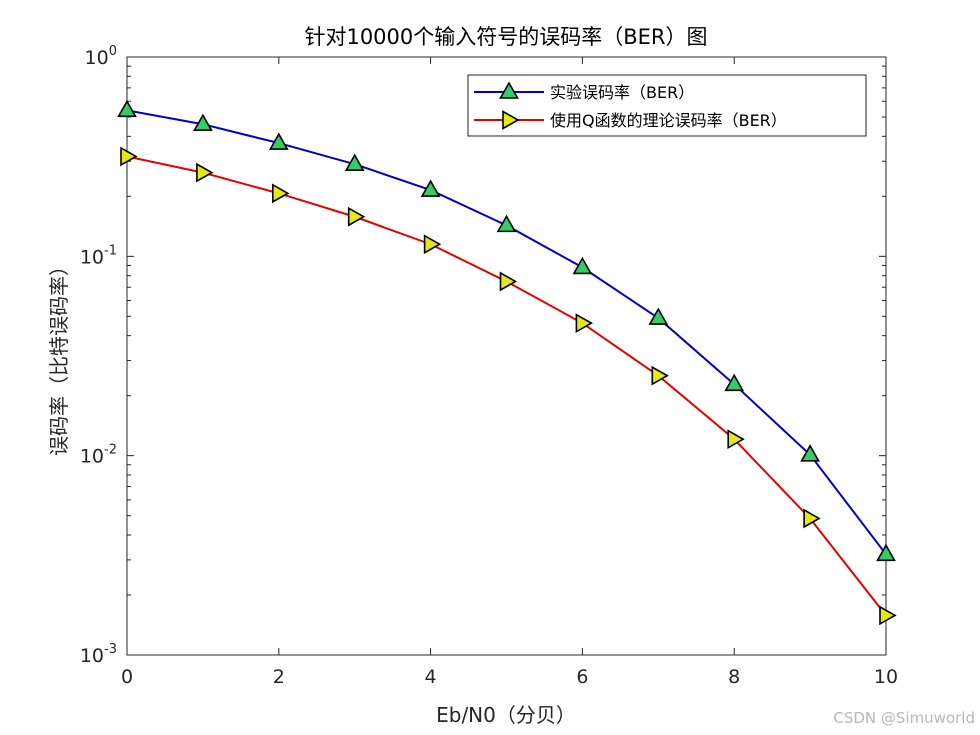 The width and height of the screenshot is (980, 735). I want to click on x-tick-label: 2, so click(279, 677).